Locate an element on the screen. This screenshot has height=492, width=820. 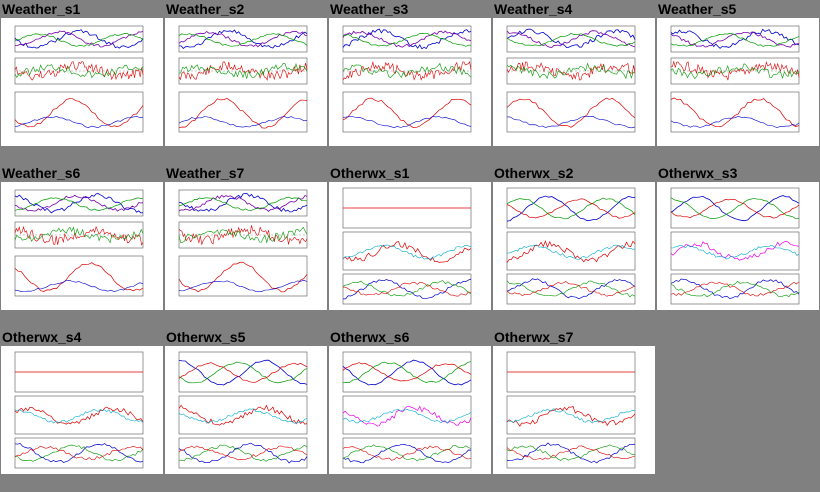
plot-tile: Weather_s2 is located at coordinates (246, 73).